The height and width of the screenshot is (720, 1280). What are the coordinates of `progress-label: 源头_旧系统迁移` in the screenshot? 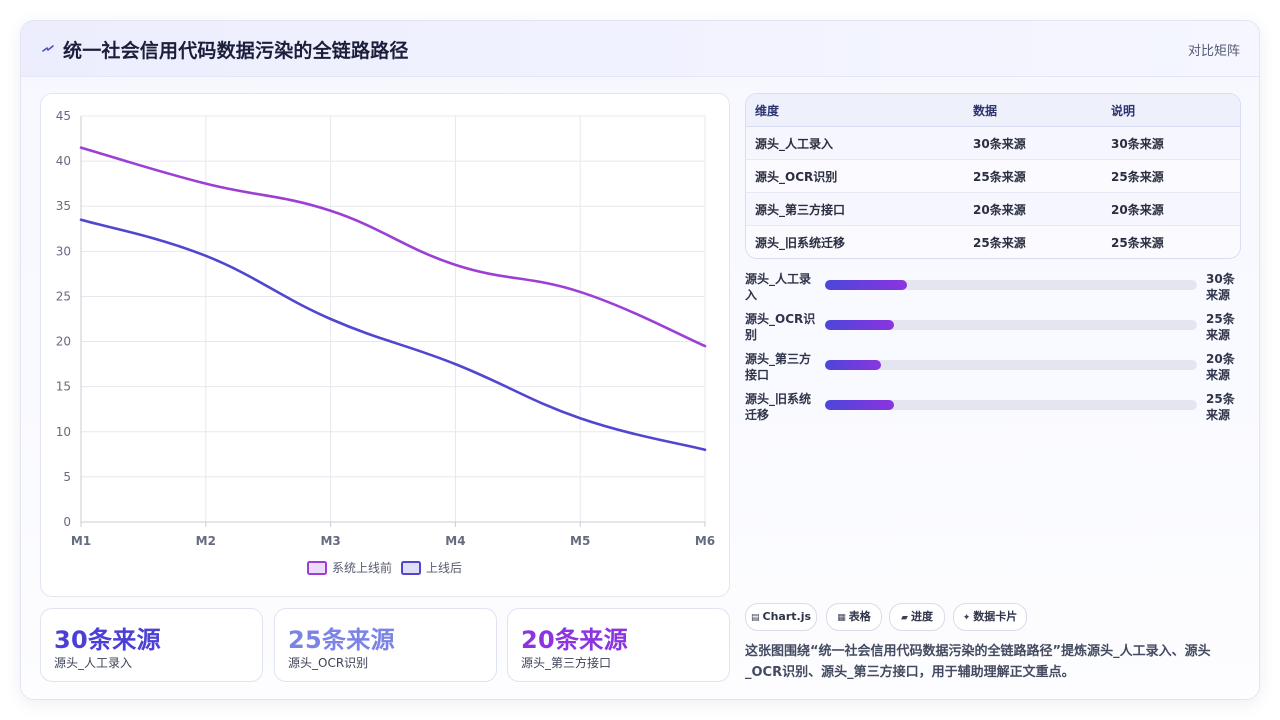 It's located at (778, 407).